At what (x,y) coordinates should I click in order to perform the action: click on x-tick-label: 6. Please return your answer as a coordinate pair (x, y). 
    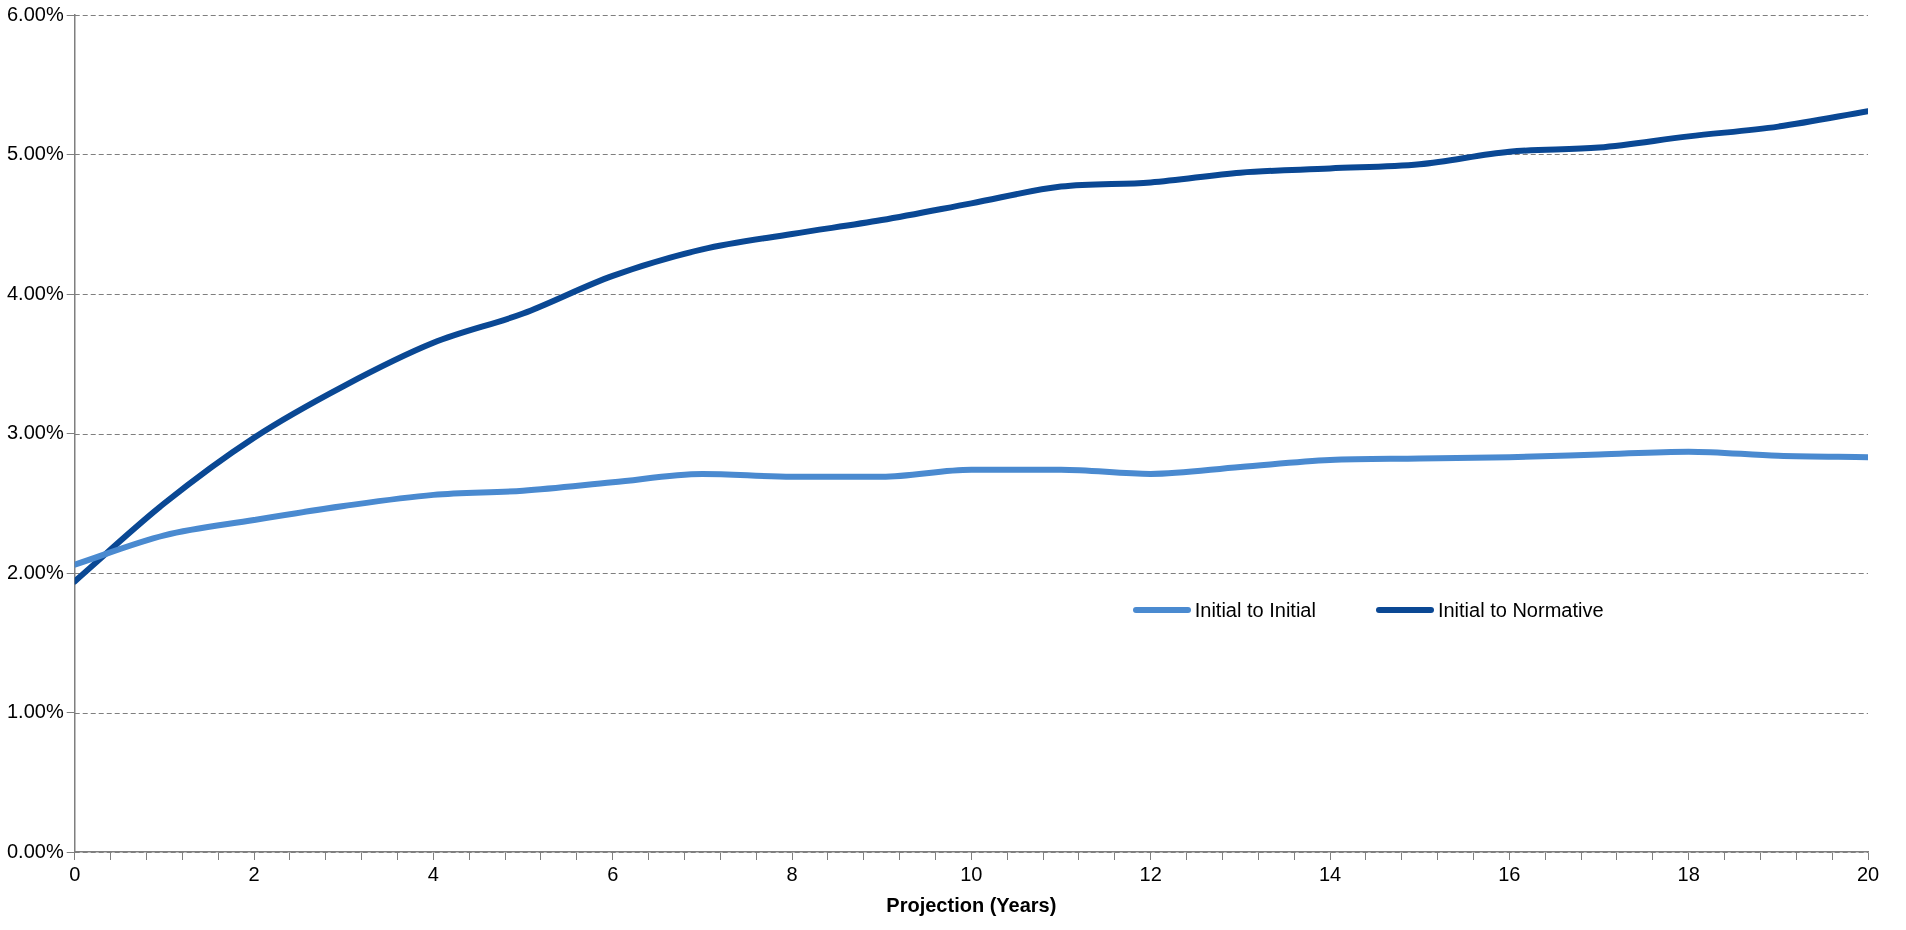
    Looking at the image, I should click on (613, 873).